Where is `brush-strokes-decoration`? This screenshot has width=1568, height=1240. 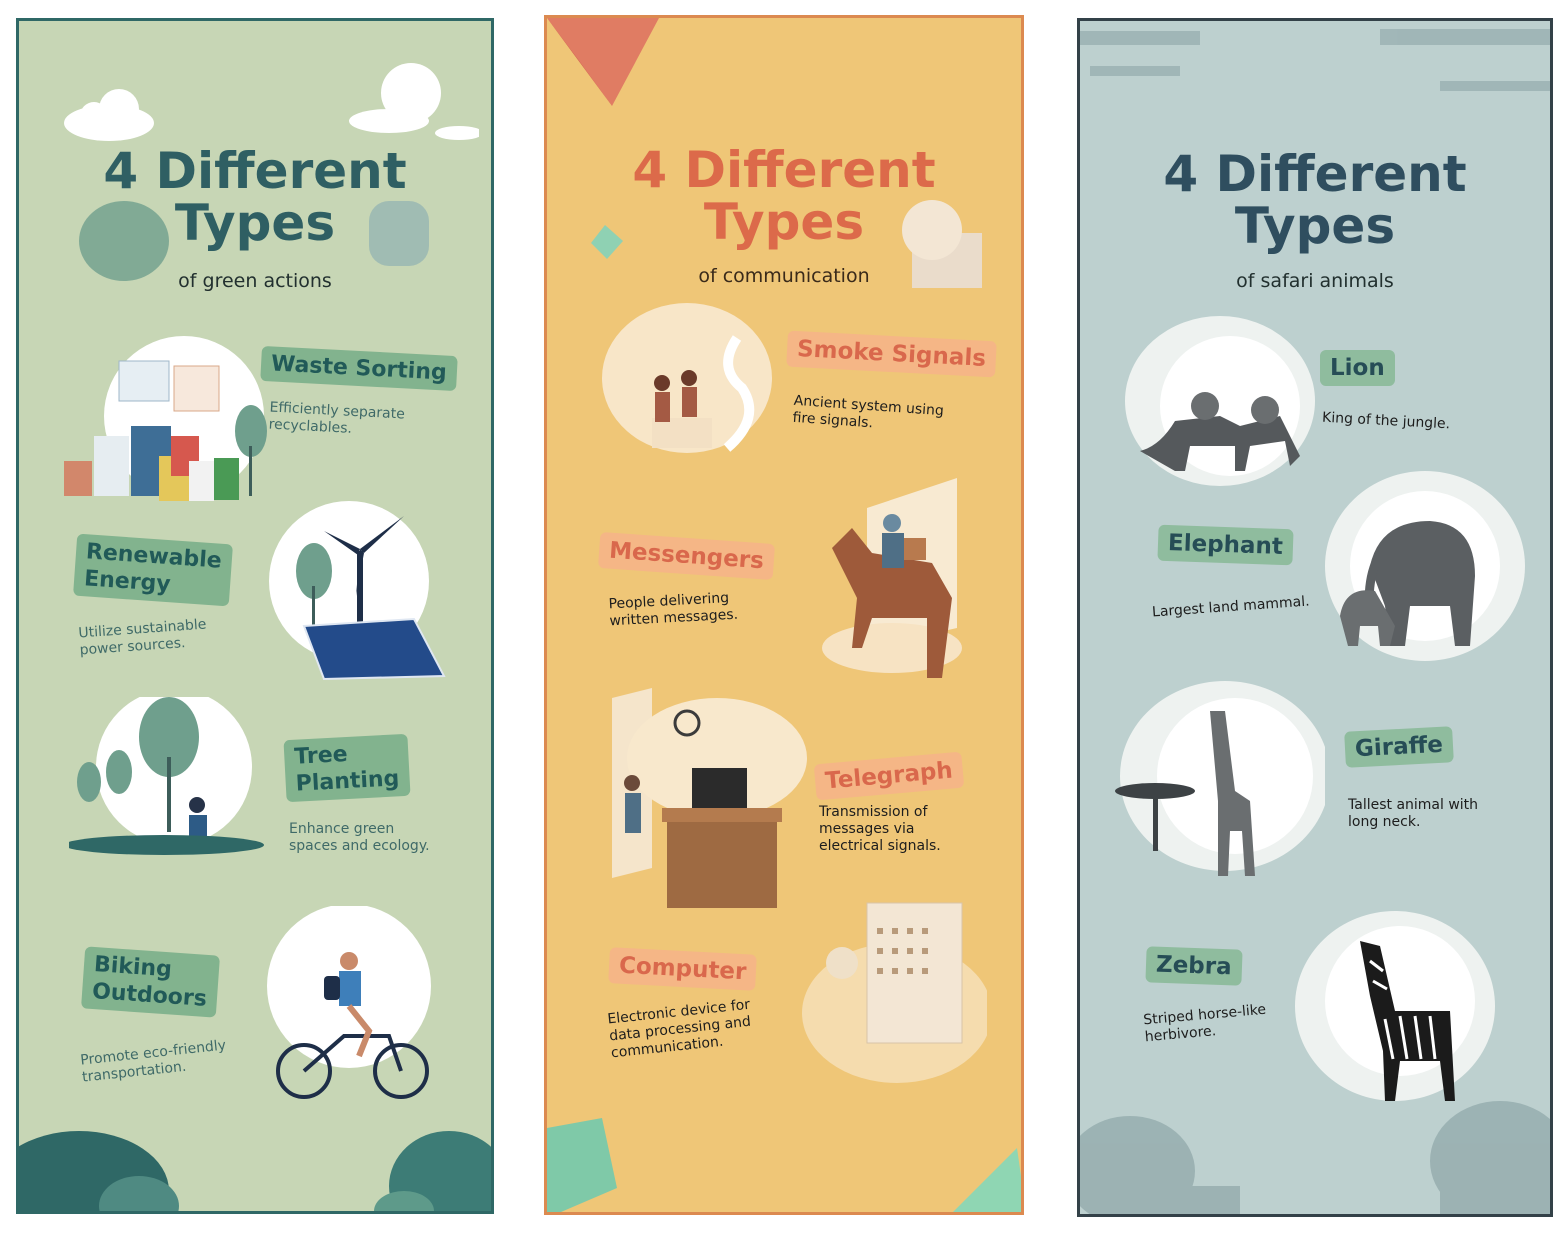
brush-strokes-decoration is located at coordinates (1315, 60).